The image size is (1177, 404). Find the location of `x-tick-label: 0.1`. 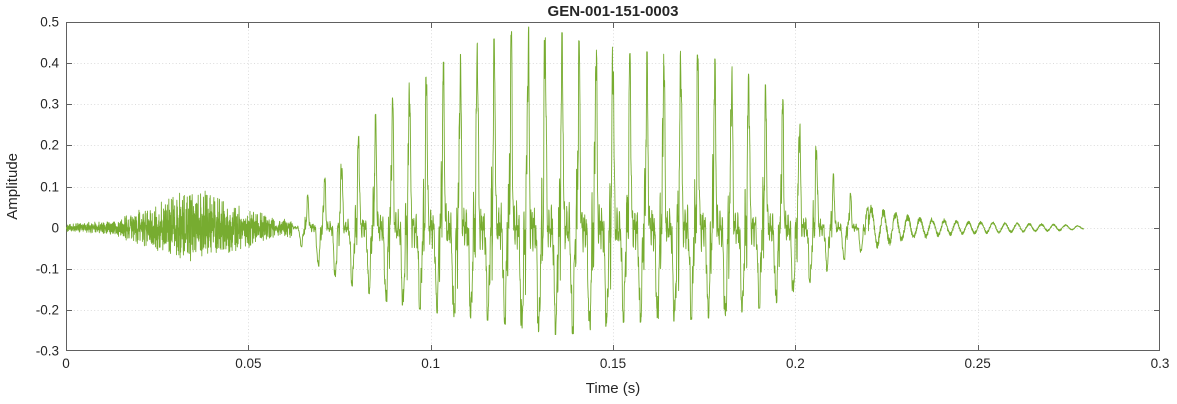

x-tick-label: 0.1 is located at coordinates (431, 363).